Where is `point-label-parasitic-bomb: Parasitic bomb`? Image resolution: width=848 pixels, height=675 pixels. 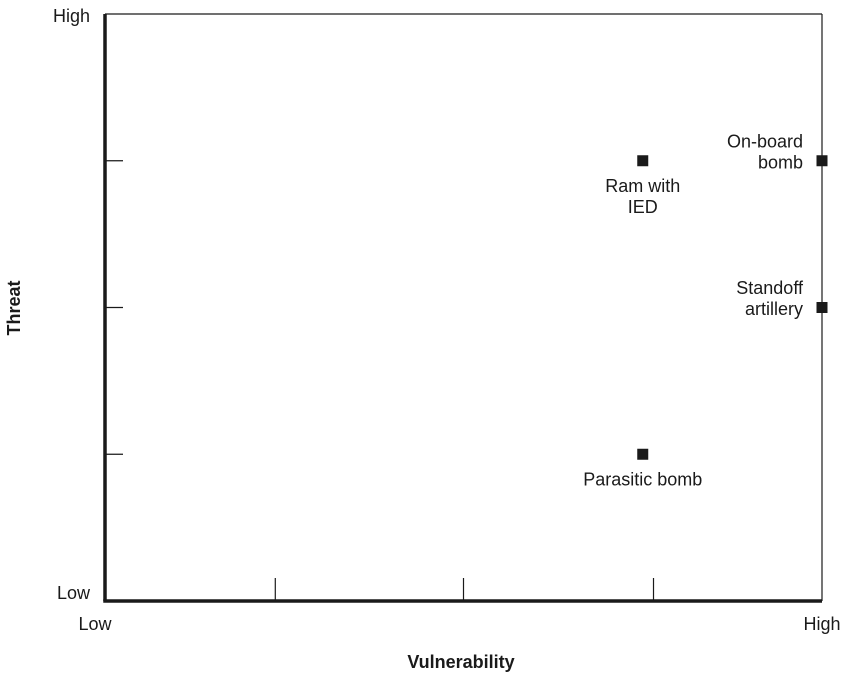 point-label-parasitic-bomb: Parasitic bomb is located at coordinates (642, 479).